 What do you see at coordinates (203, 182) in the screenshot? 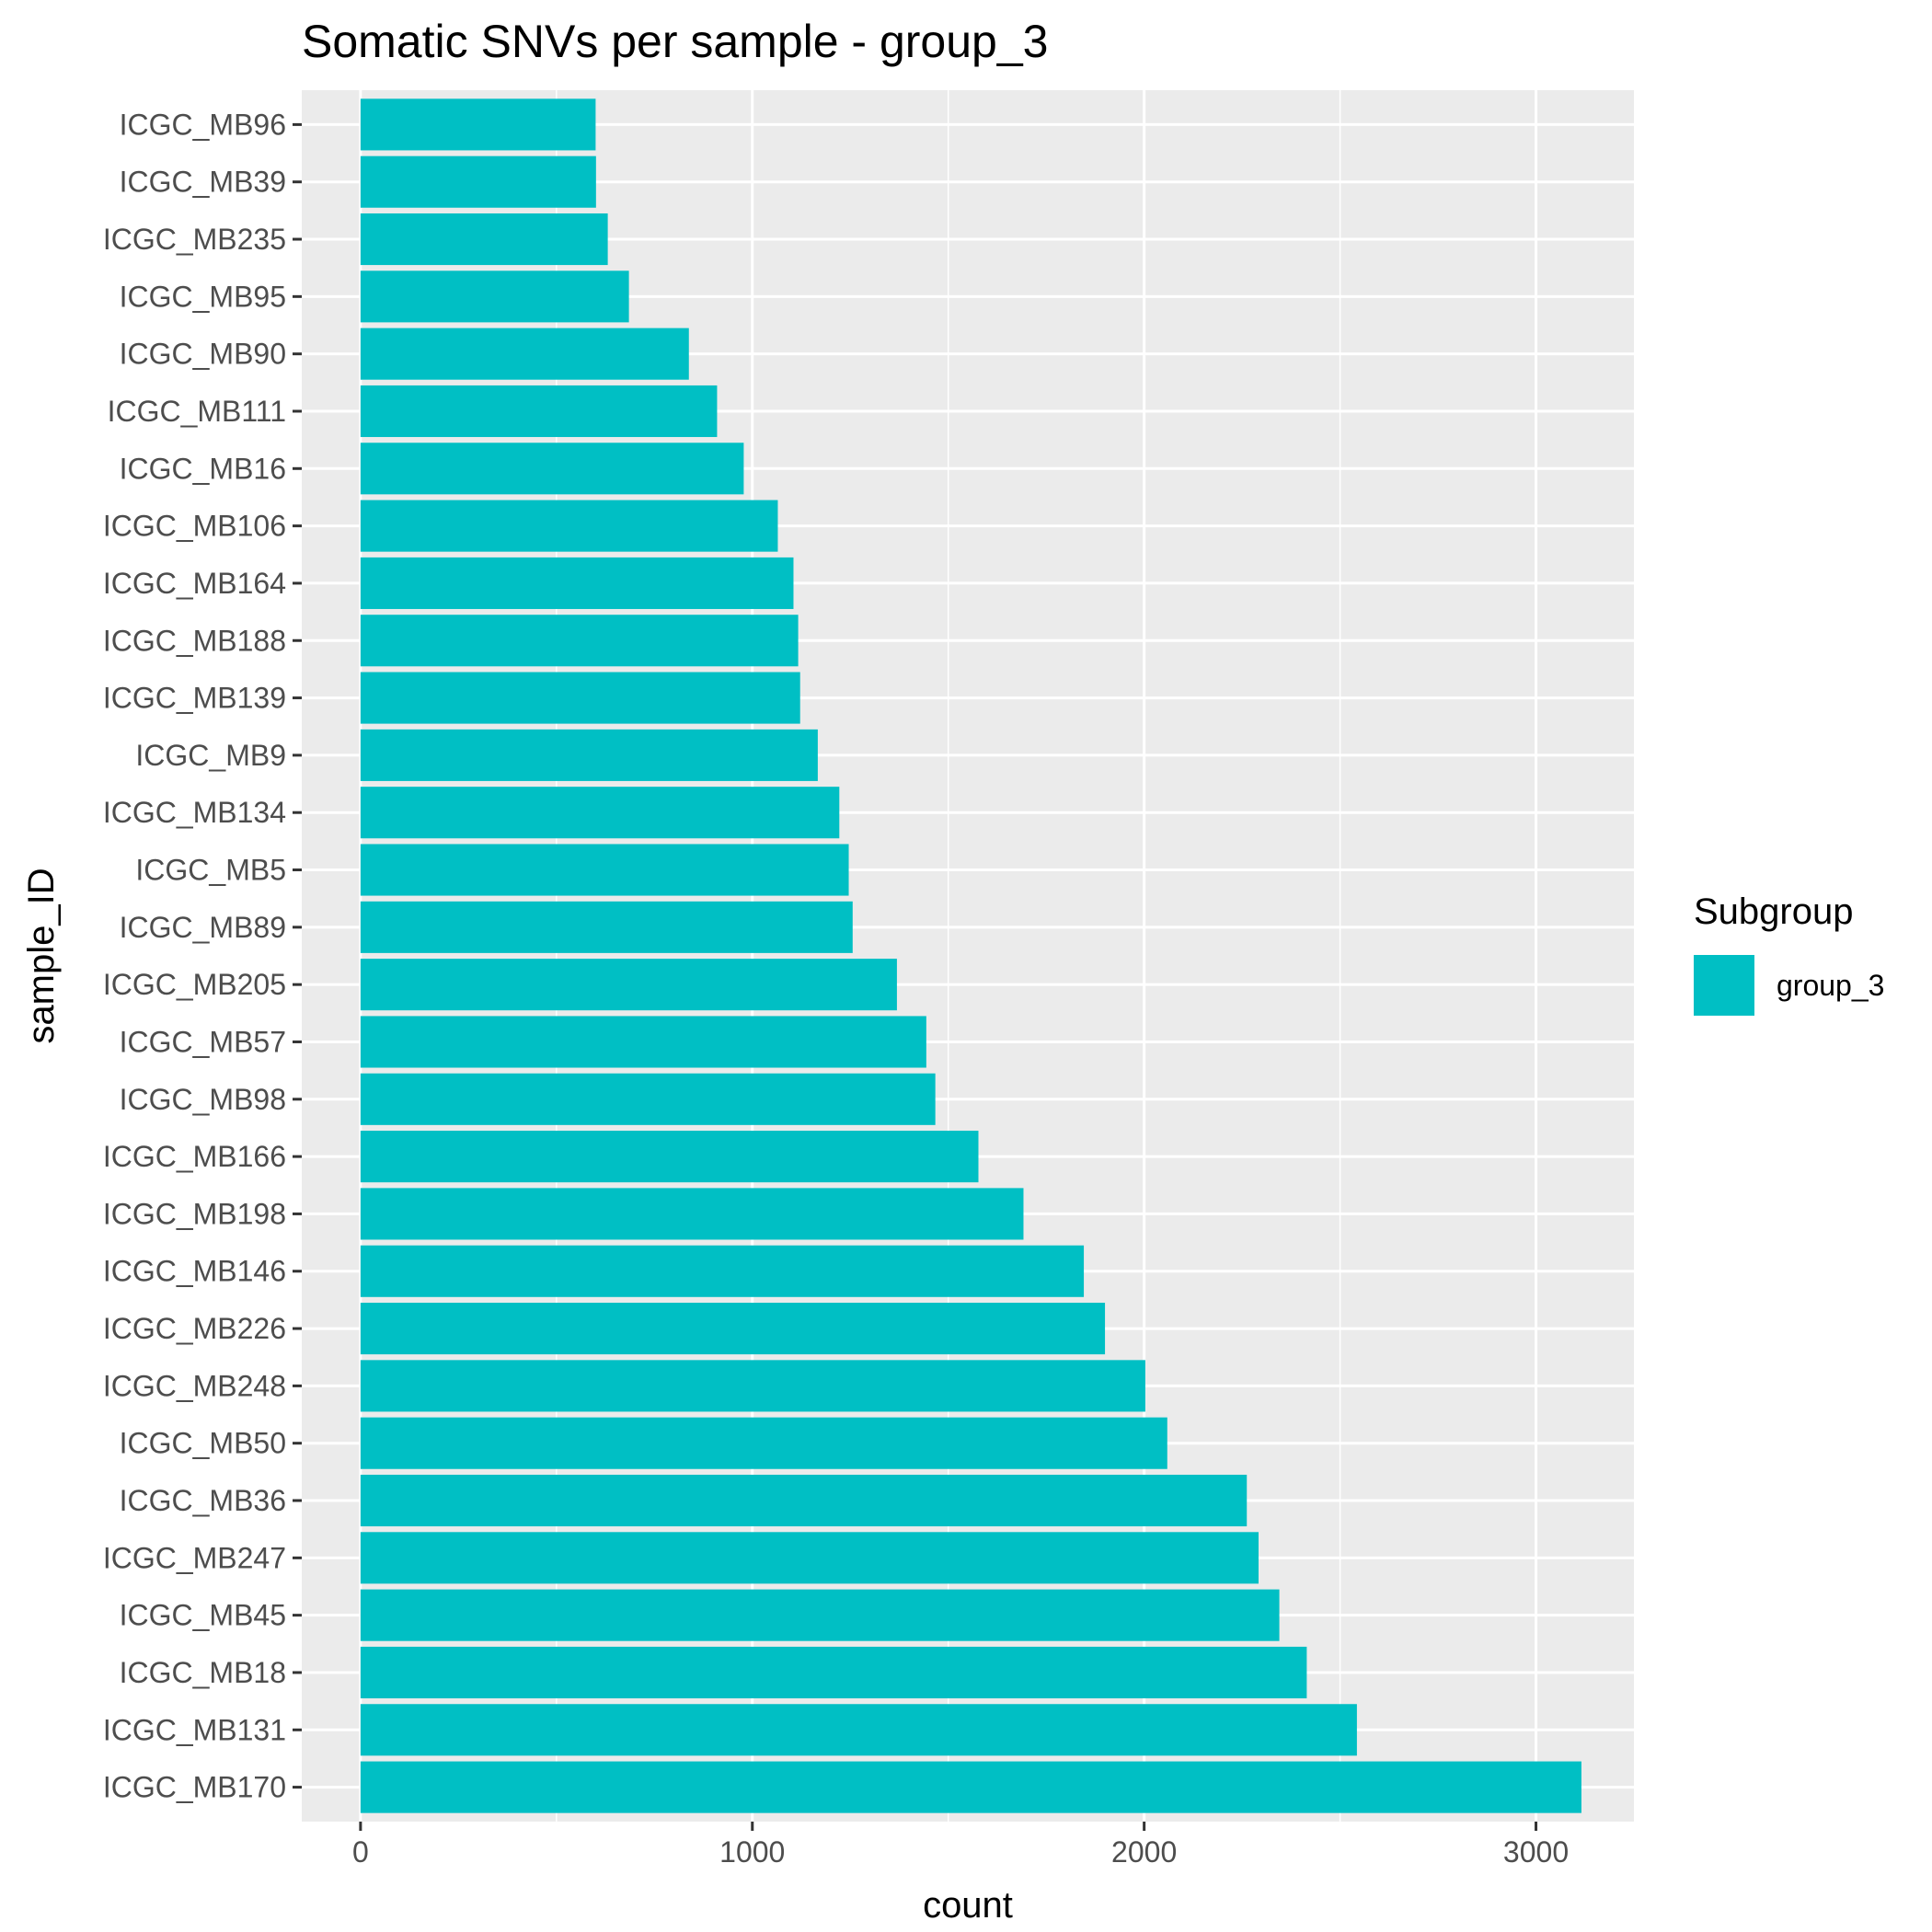
I see `y-tick-label: ICGC_MB39` at bounding box center [203, 182].